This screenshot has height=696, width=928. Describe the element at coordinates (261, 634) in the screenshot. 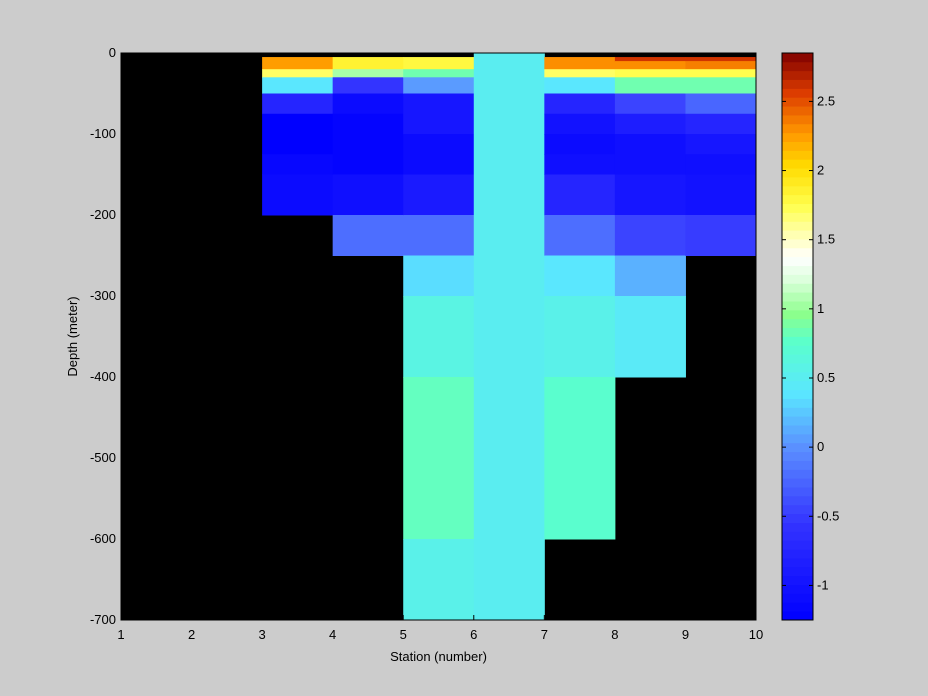

I see `x-tick-label: 3` at that location.